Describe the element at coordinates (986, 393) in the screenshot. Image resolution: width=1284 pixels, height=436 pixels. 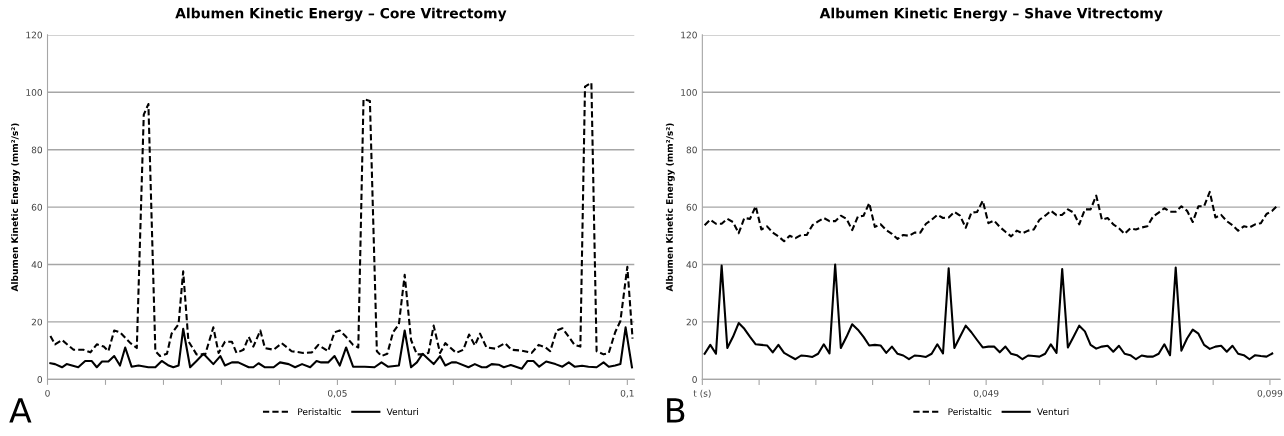
I see `x-tick-label: 0,049` at that location.